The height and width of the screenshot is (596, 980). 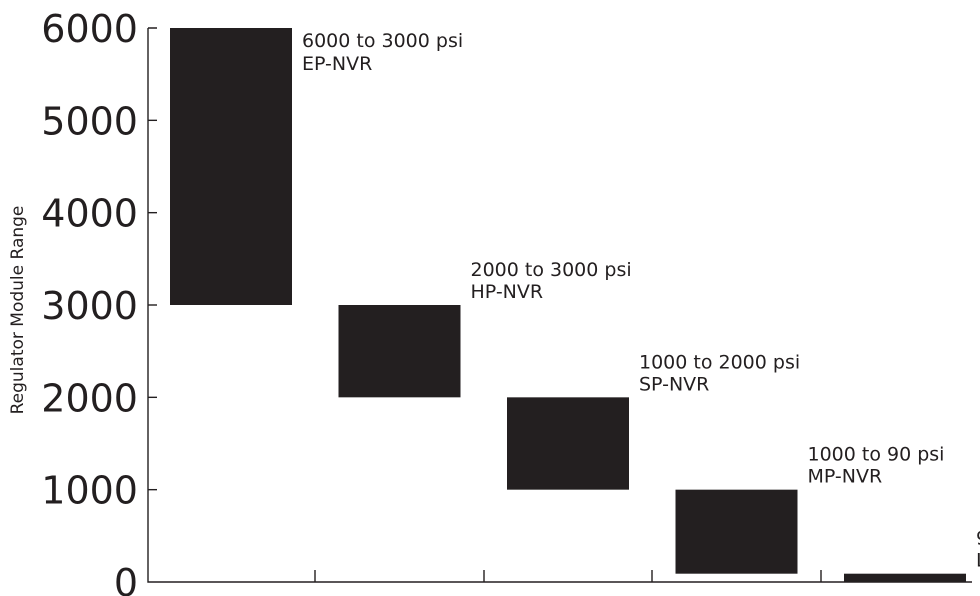 I want to click on y-tick-label: 2000, so click(x=89, y=398).